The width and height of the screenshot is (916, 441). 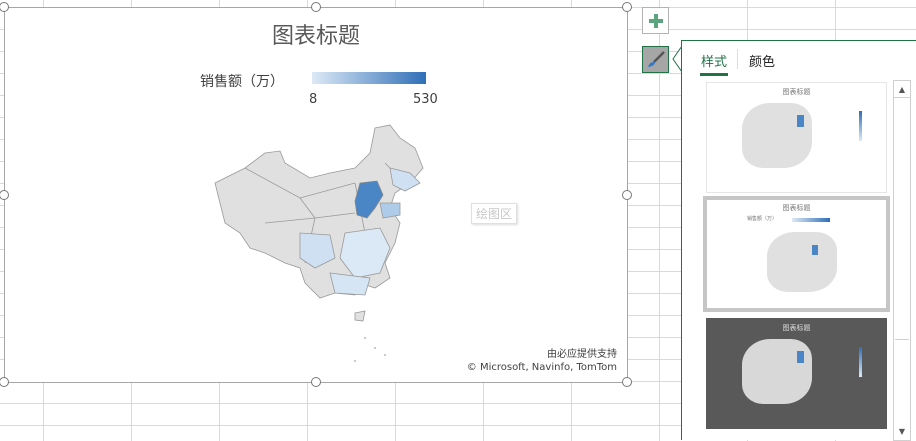 I want to click on map-region-sichuan, so click(x=317, y=250).